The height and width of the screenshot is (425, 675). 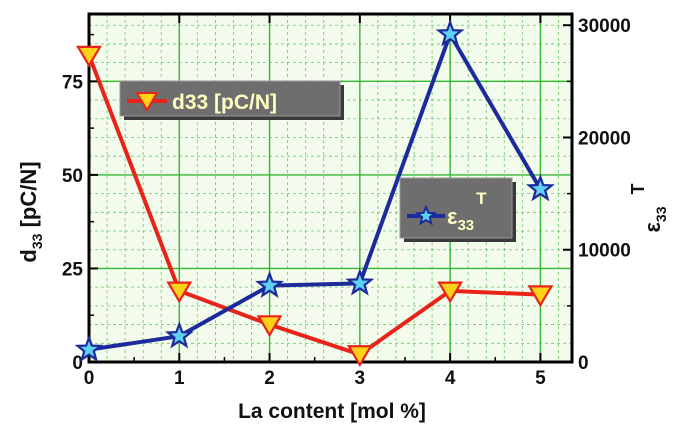 What do you see at coordinates (604, 138) in the screenshot?
I see `y-right-tick-label: 20000` at bounding box center [604, 138].